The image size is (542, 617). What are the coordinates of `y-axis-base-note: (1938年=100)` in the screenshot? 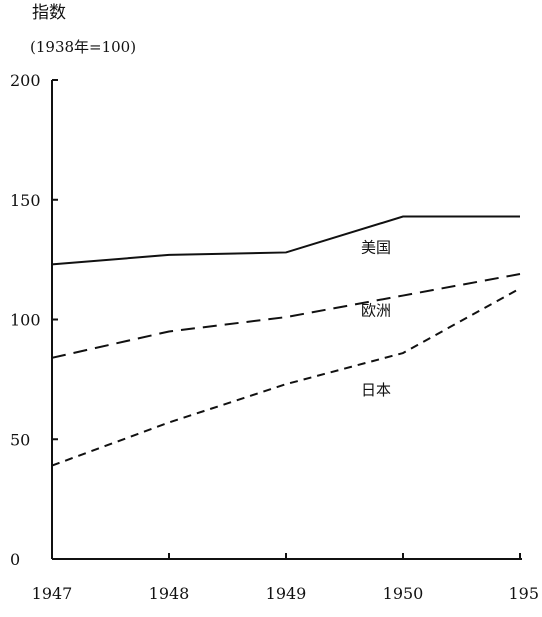 It's located at (83, 47).